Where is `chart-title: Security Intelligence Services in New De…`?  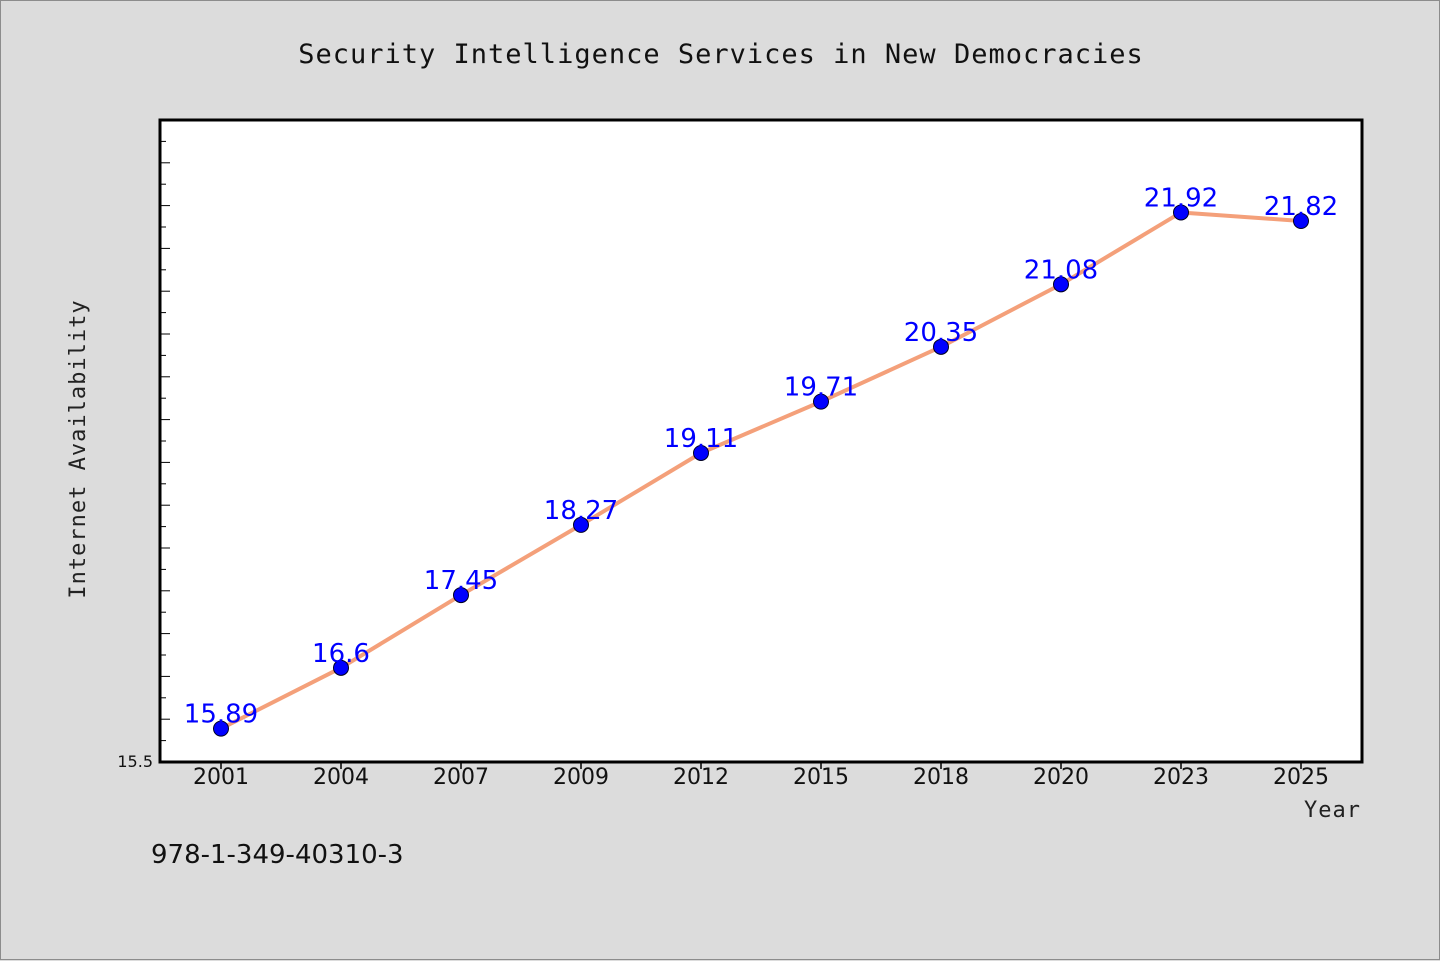 chart-title: Security Intelligence Services in New De… is located at coordinates (721, 54).